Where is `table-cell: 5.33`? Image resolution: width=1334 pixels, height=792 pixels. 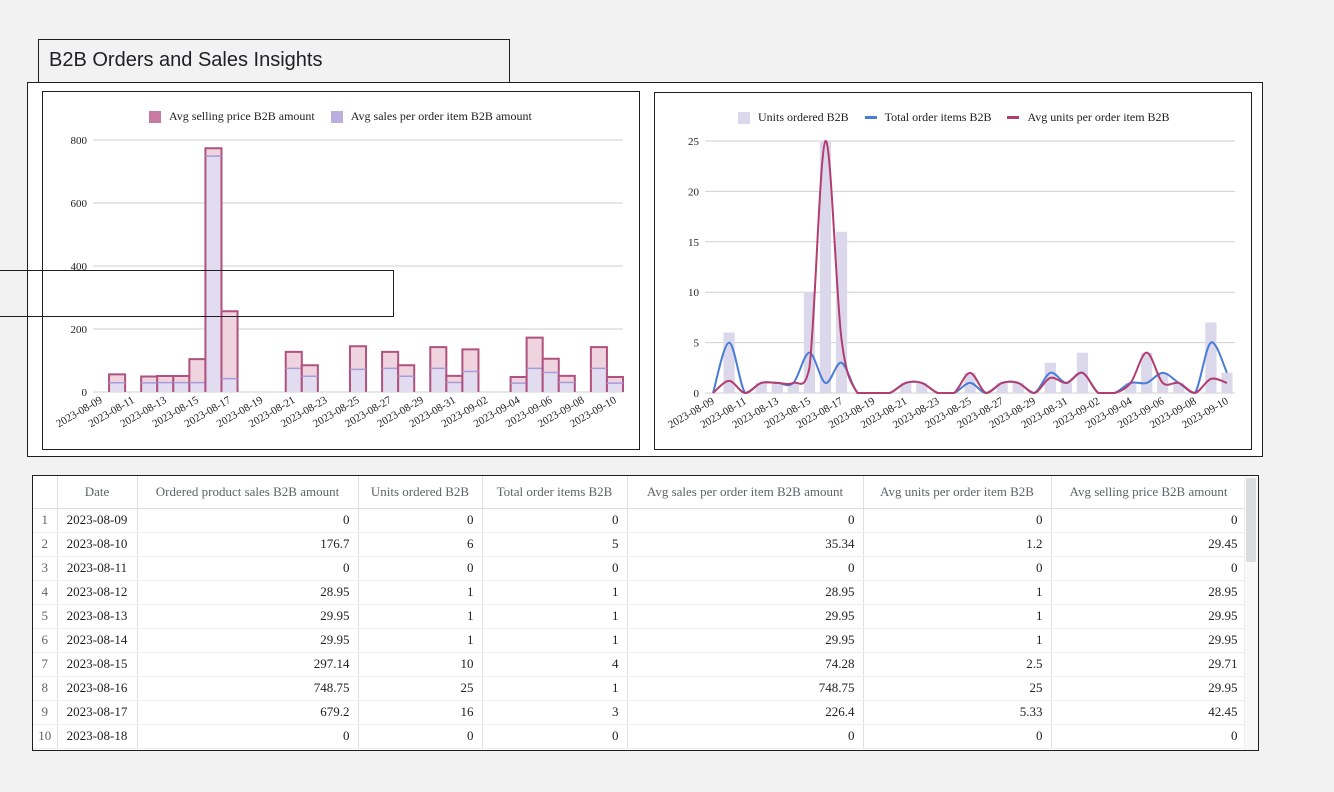 table-cell: 5.33 is located at coordinates (957, 712).